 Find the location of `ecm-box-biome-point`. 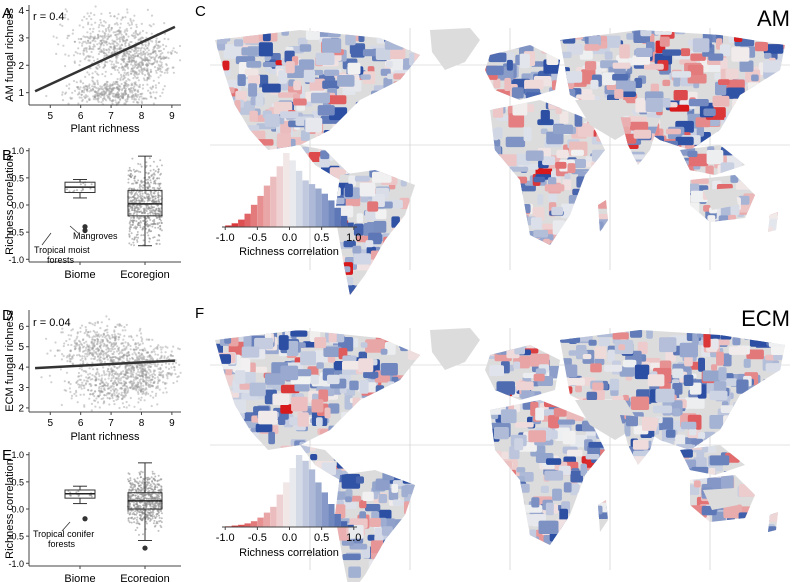

ecm-box-biome-point is located at coordinates (76, 492).